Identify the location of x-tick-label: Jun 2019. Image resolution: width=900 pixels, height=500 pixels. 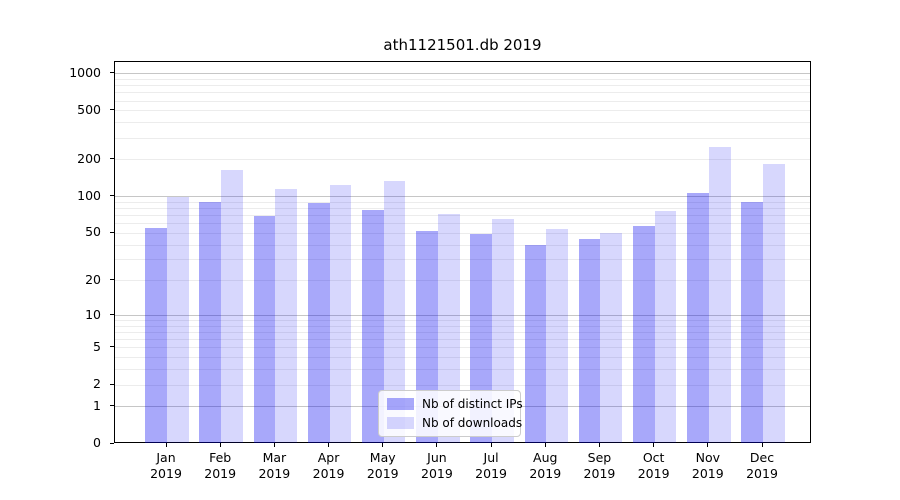
(437, 465).